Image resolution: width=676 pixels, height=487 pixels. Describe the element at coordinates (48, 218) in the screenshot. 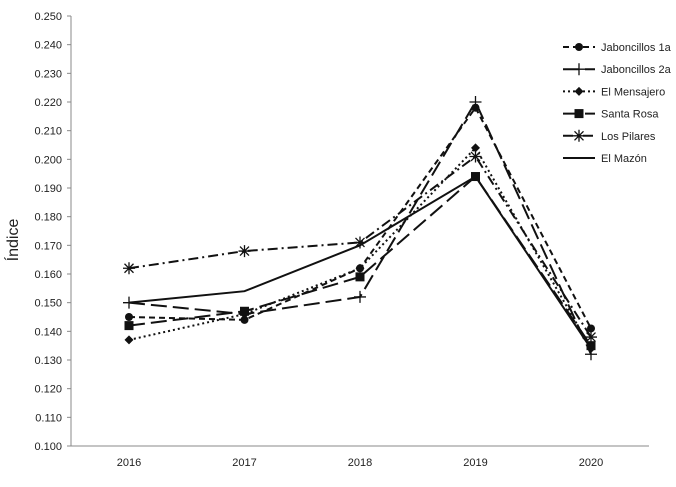

I see `y-tick-label: 0.180` at that location.